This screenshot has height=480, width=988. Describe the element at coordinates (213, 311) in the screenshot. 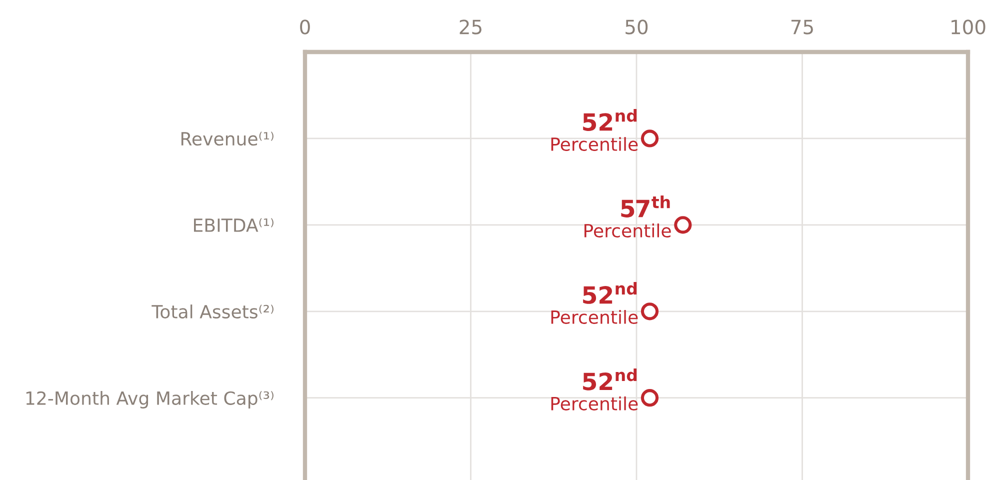

I see `y-tick-label: Total Assets⁽²⁾` at that location.